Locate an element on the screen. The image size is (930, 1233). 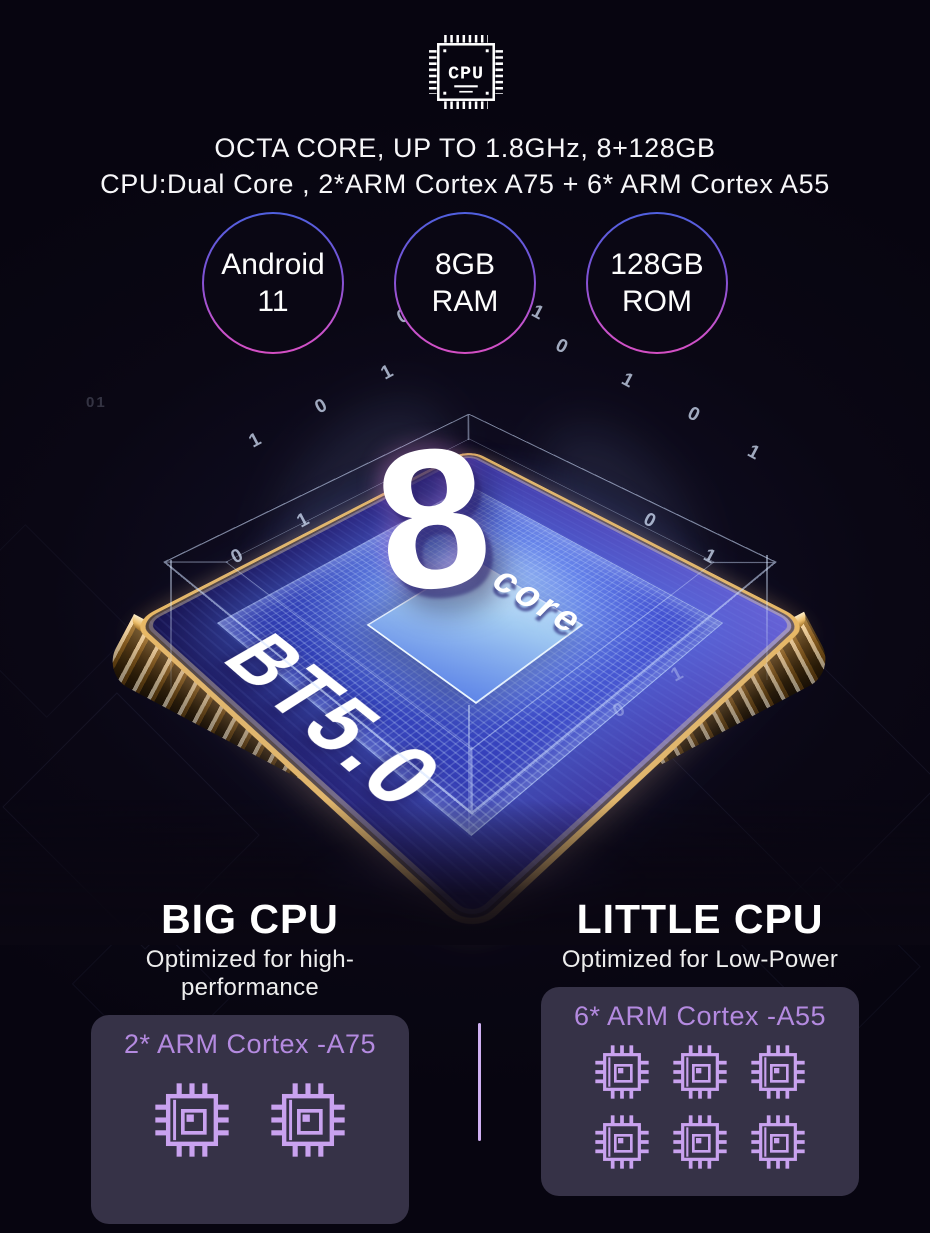
ram-size: 8GB is located at coordinates (465, 264).